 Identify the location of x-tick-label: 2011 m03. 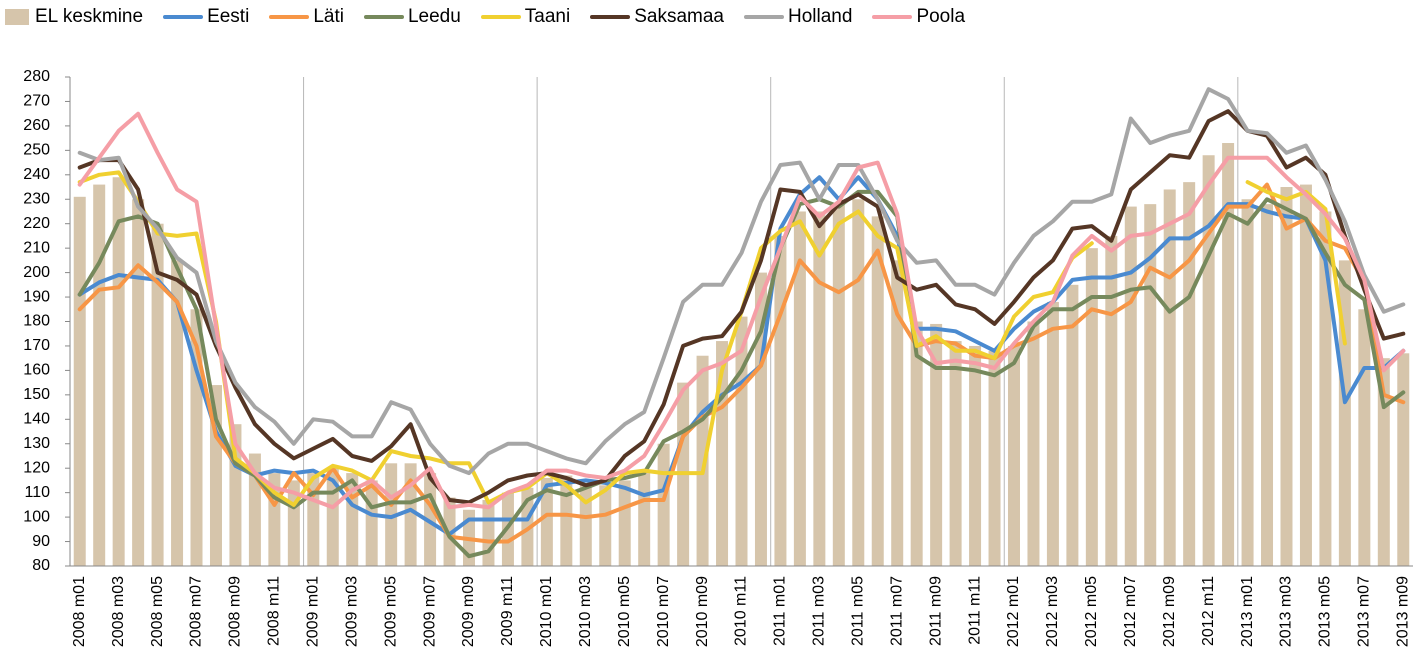
(819, 611).